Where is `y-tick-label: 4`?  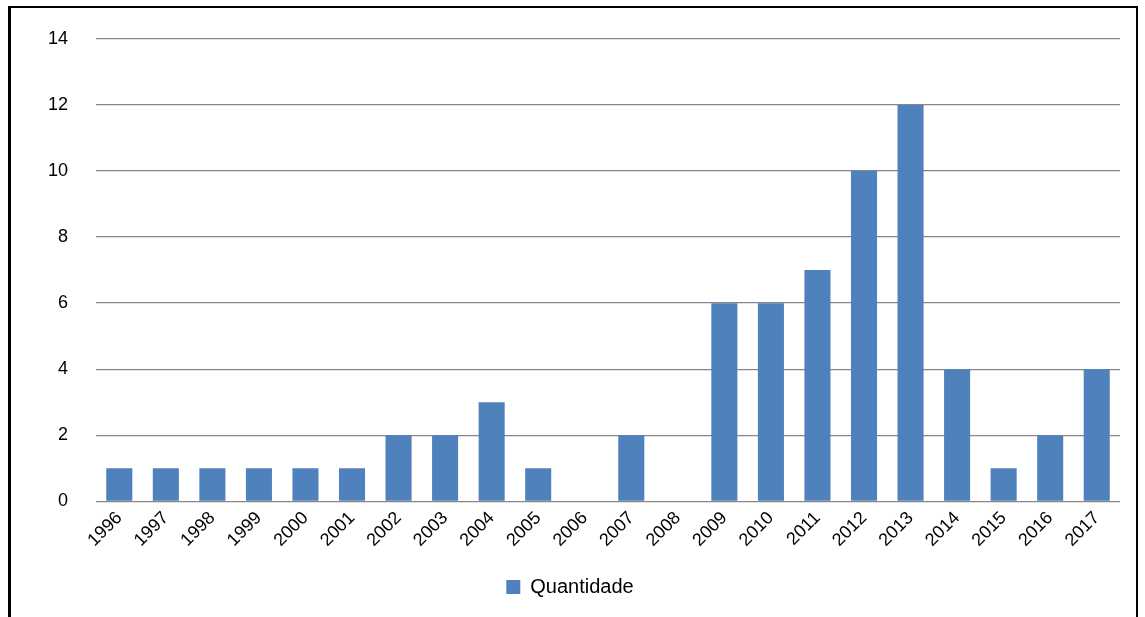
y-tick-label: 4 is located at coordinates (63, 368).